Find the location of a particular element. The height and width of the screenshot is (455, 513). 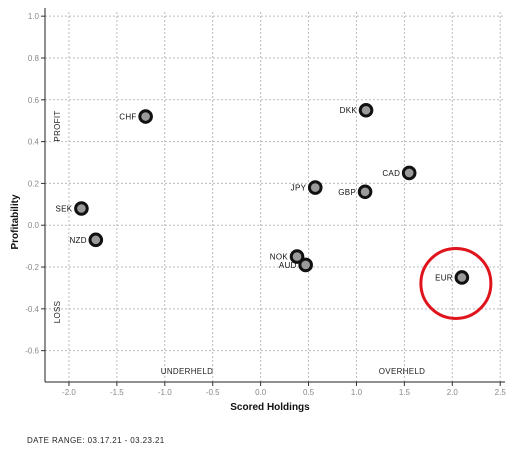

y-tick-label: -0.6 is located at coordinates (32, 351).